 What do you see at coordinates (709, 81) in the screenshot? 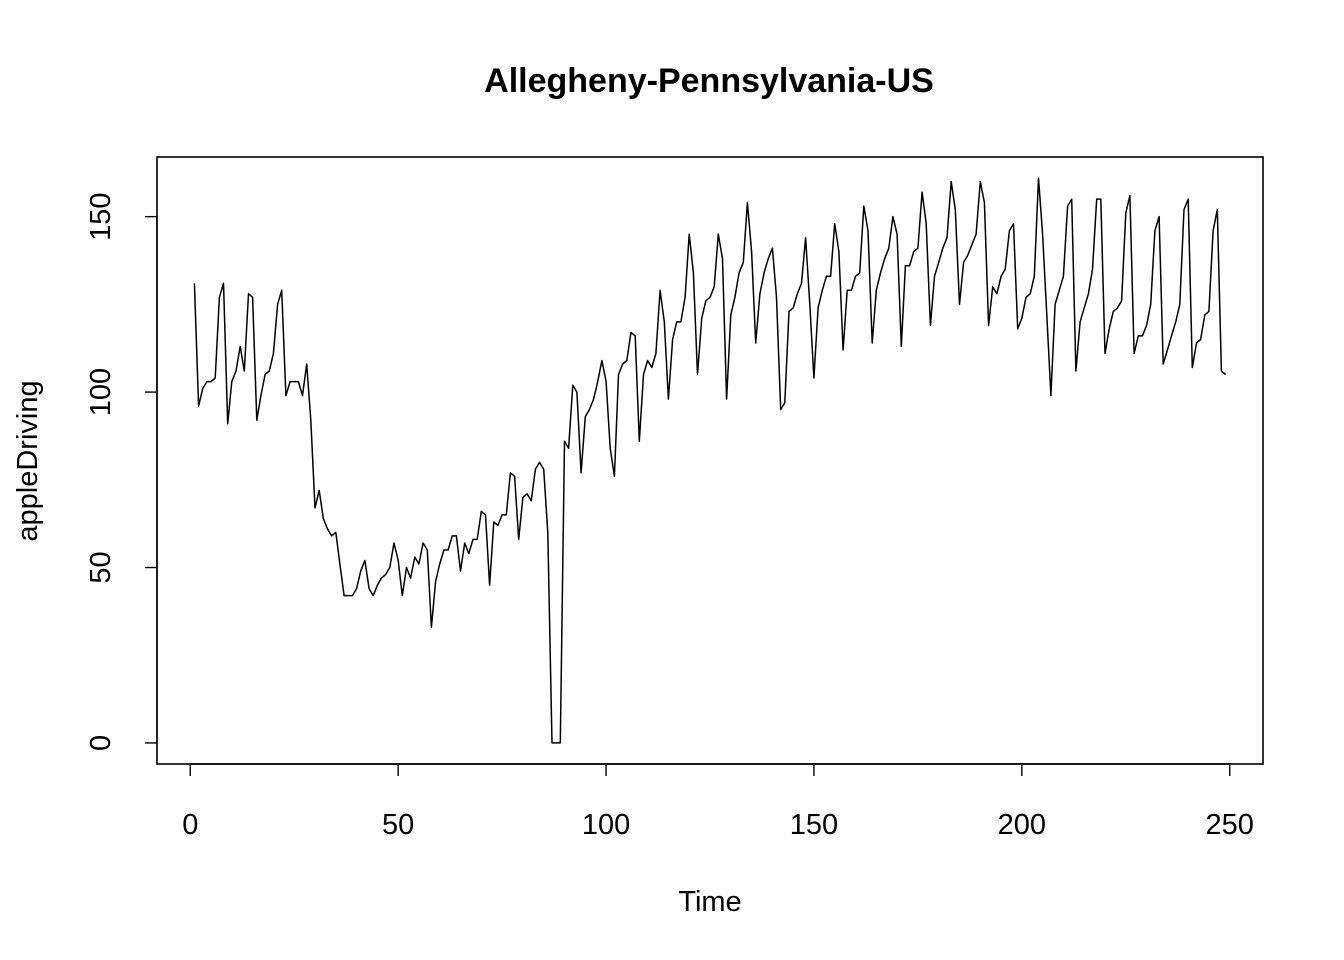
I see `chart-title: Allegheny-Pennsylvania-US` at bounding box center [709, 81].